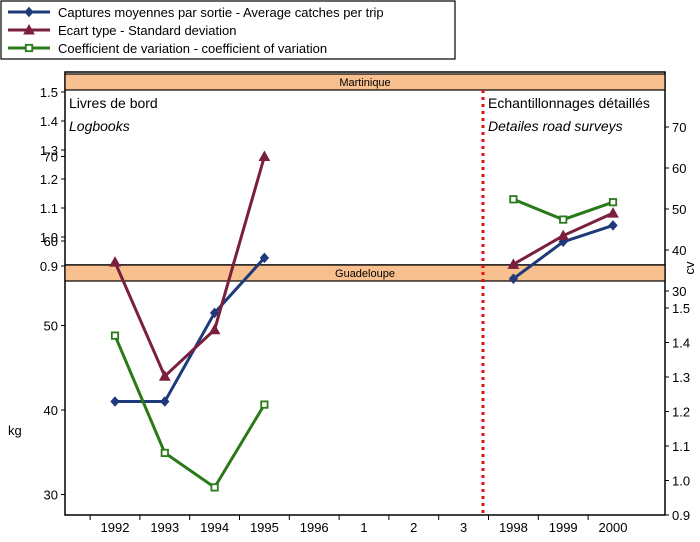 Image resolution: width=700 pixels, height=542 pixels. I want to click on x-tick-label: 1999, so click(563, 527).